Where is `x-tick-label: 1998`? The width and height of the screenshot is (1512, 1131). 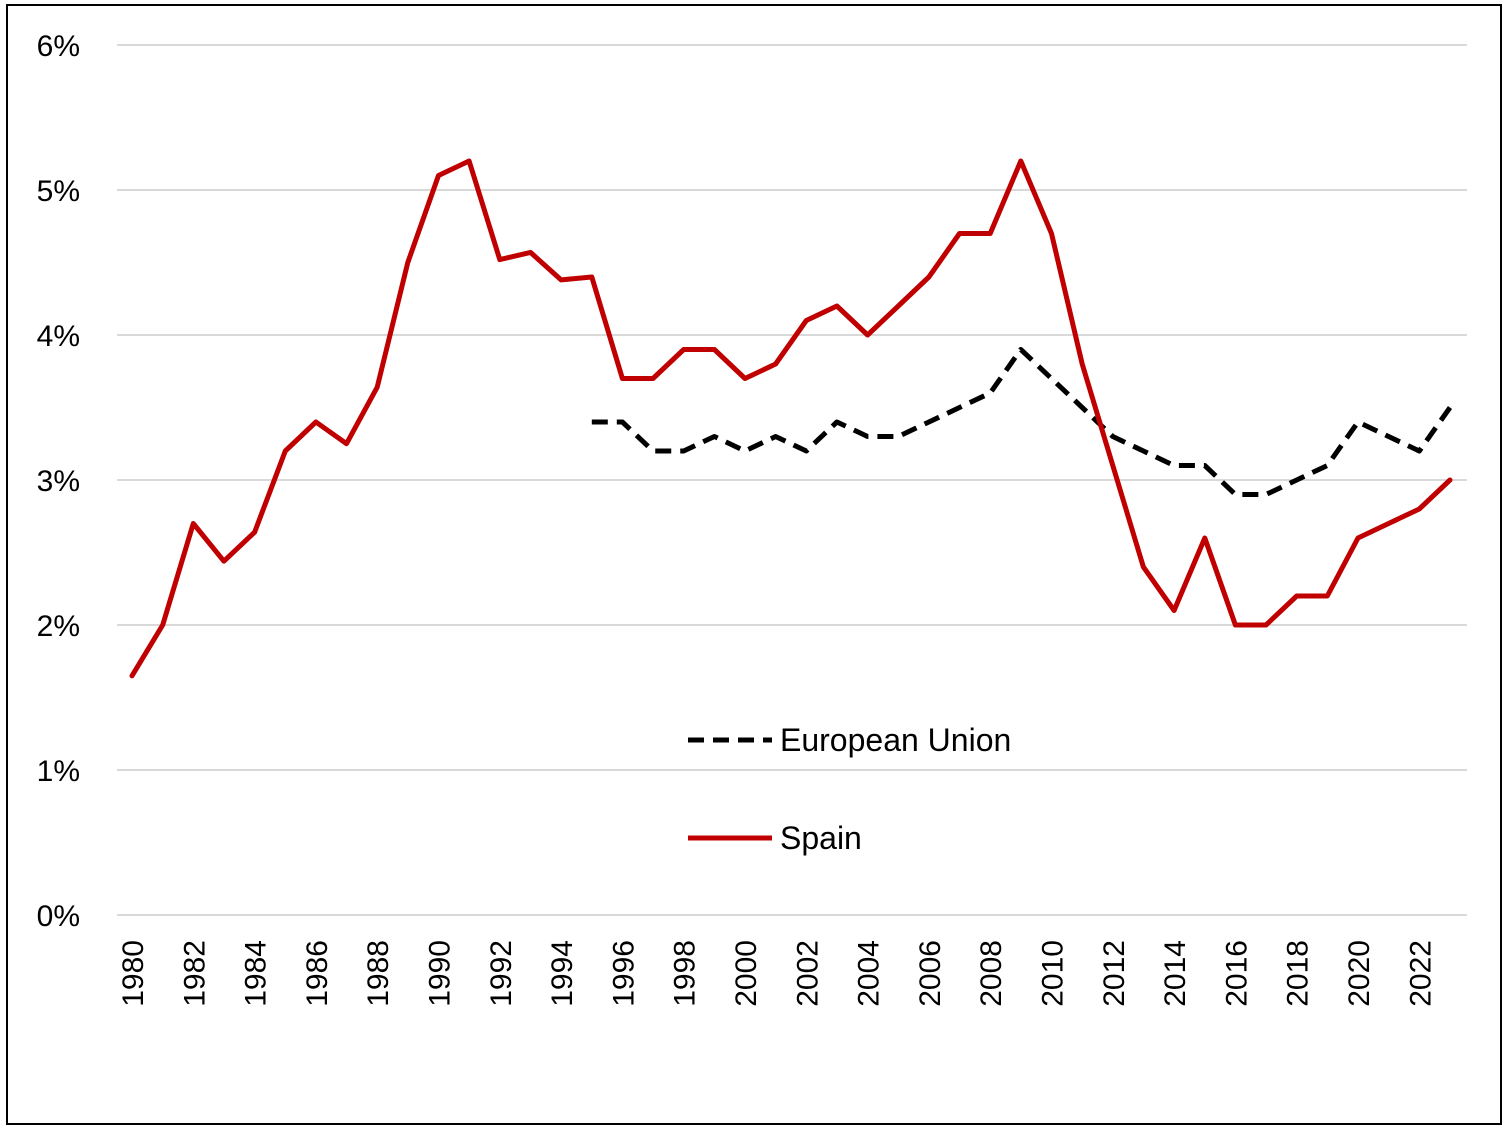
x-tick-label: 1998 is located at coordinates (685, 973).